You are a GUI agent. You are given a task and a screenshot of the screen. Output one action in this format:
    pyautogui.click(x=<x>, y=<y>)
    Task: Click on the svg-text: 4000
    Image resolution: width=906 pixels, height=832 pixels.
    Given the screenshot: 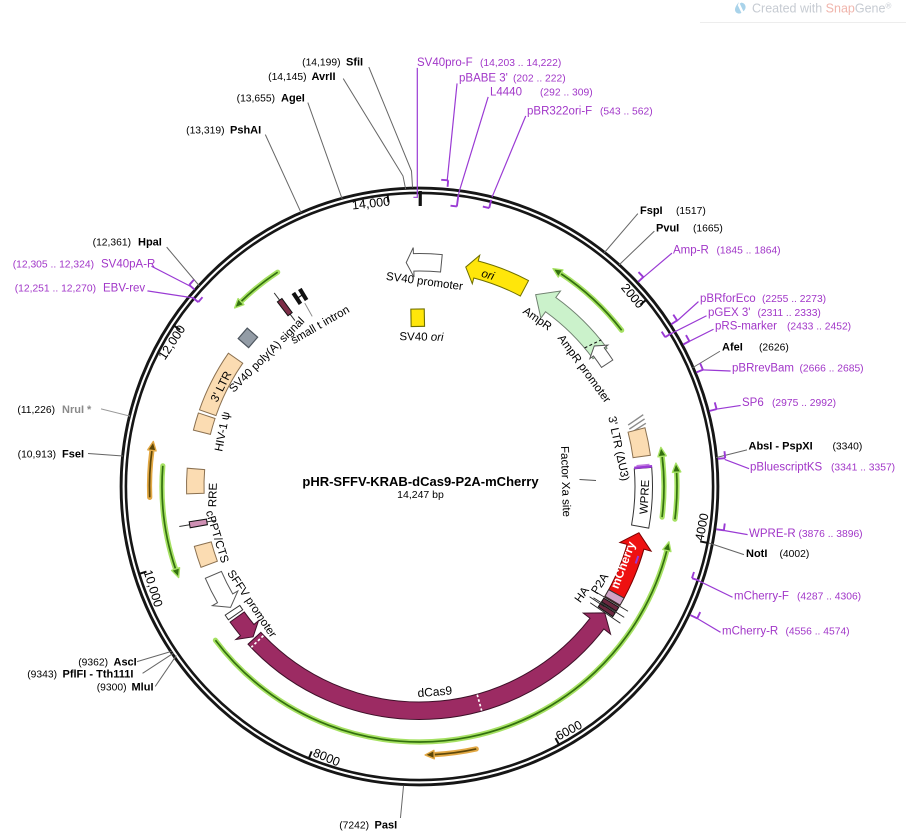 What is the action you would take?
    pyautogui.click(x=701, y=527)
    